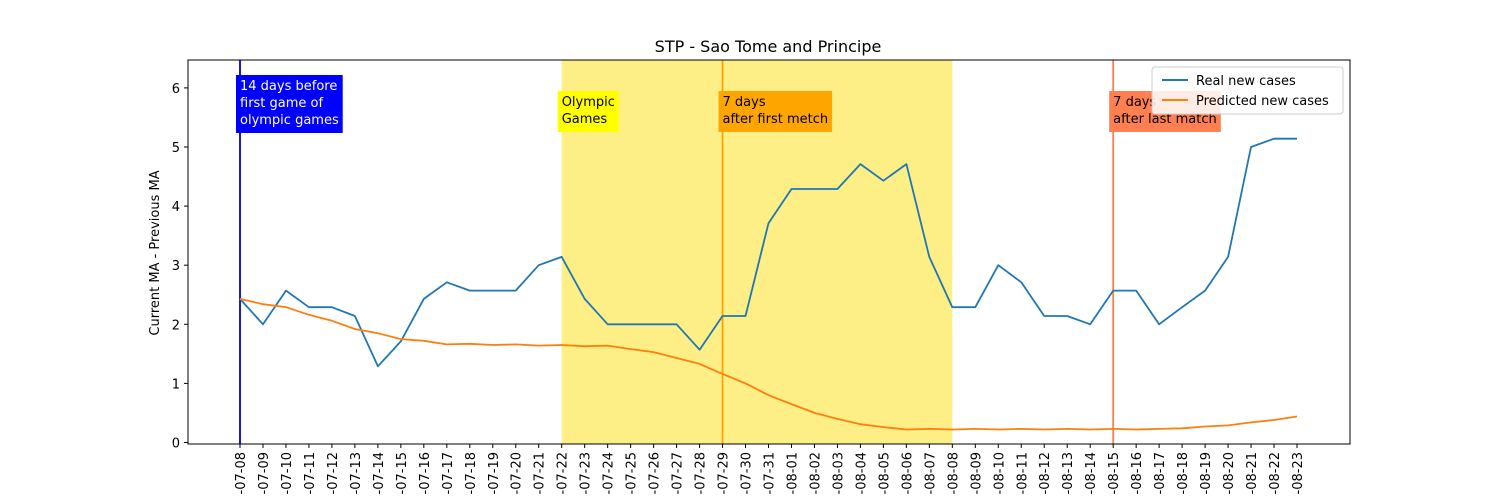 The height and width of the screenshot is (504, 1500). I want to click on x-tick-label: -08-17, so click(1160, 473).